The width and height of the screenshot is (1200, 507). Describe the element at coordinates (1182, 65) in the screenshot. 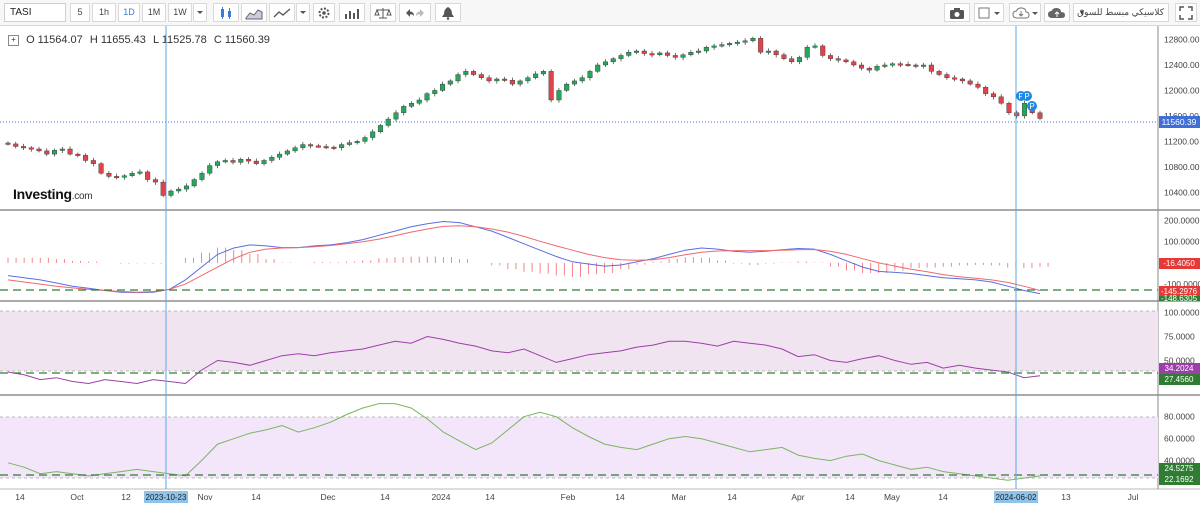

I see `price-tick-label: 12400.00` at that location.